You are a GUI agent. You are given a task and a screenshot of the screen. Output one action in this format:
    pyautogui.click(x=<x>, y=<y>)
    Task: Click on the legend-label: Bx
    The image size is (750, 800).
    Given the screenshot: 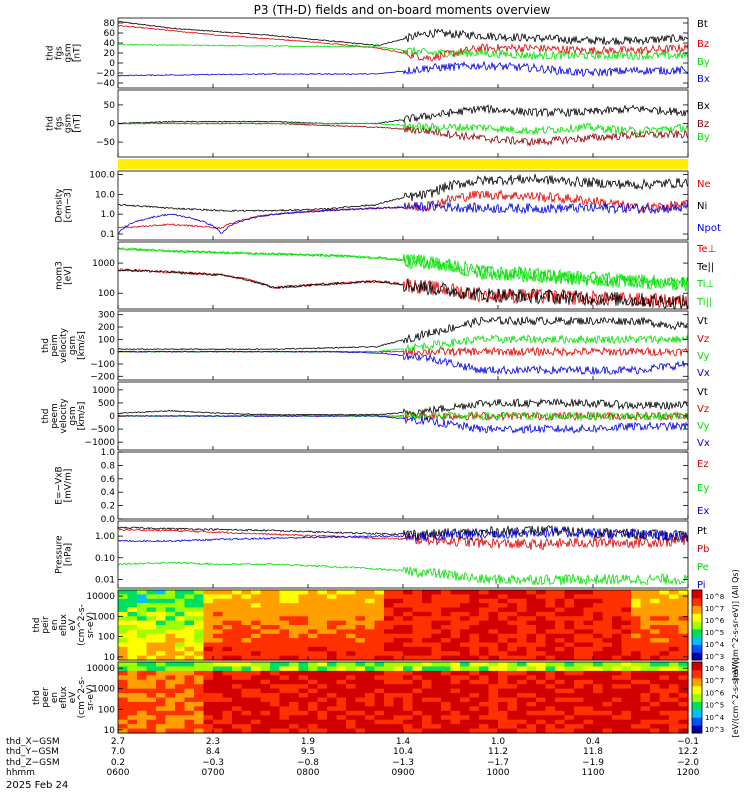 What is the action you would take?
    pyautogui.click(x=703, y=79)
    